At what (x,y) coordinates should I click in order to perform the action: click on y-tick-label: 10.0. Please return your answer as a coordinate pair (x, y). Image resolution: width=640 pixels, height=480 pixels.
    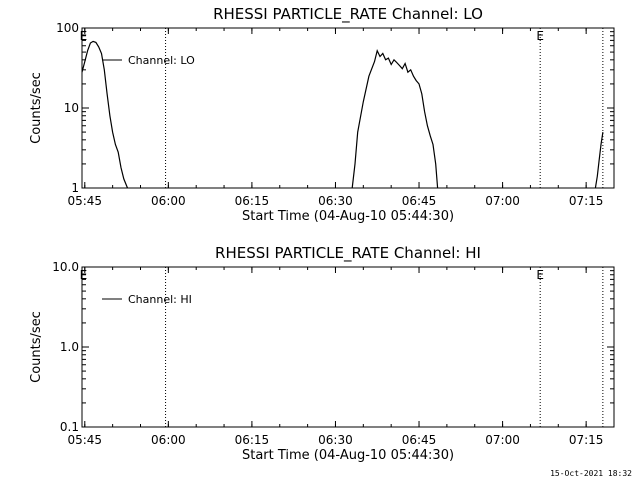
    Looking at the image, I should click on (65, 267).